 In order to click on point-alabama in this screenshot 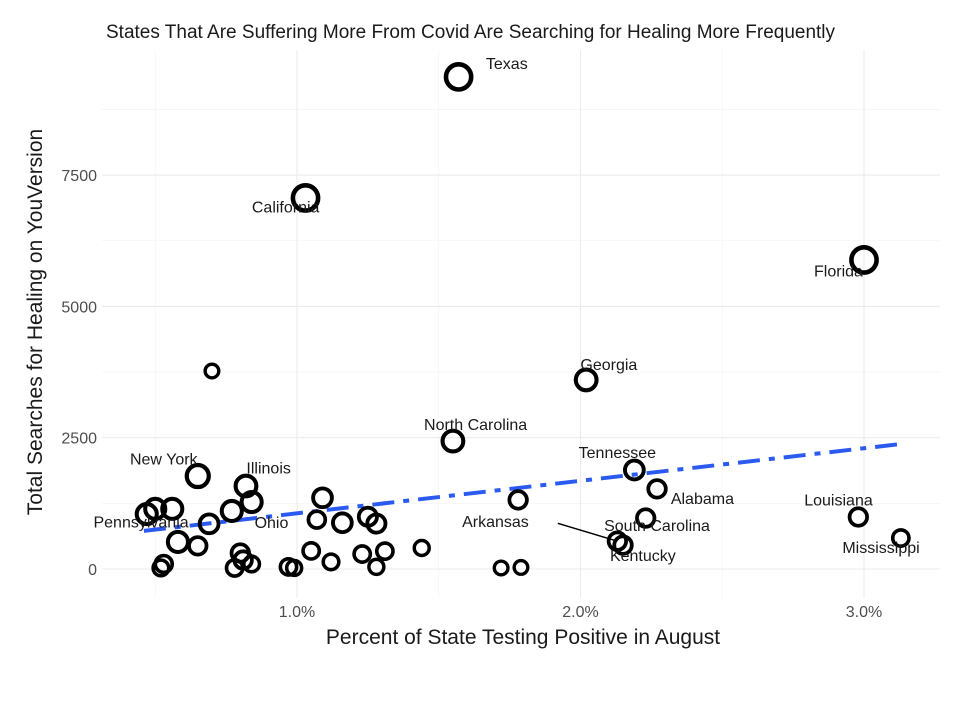, I will do `click(657, 489)`.